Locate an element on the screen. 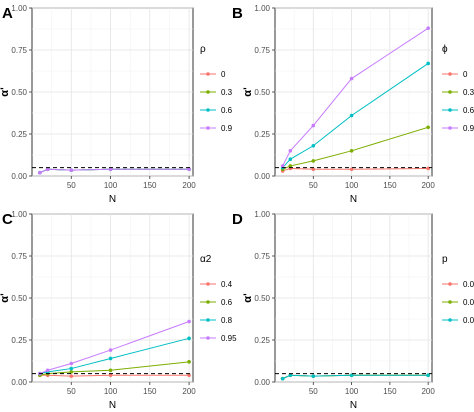 The width and height of the screenshot is (474, 412). panel-letter: C is located at coordinates (7, 219).